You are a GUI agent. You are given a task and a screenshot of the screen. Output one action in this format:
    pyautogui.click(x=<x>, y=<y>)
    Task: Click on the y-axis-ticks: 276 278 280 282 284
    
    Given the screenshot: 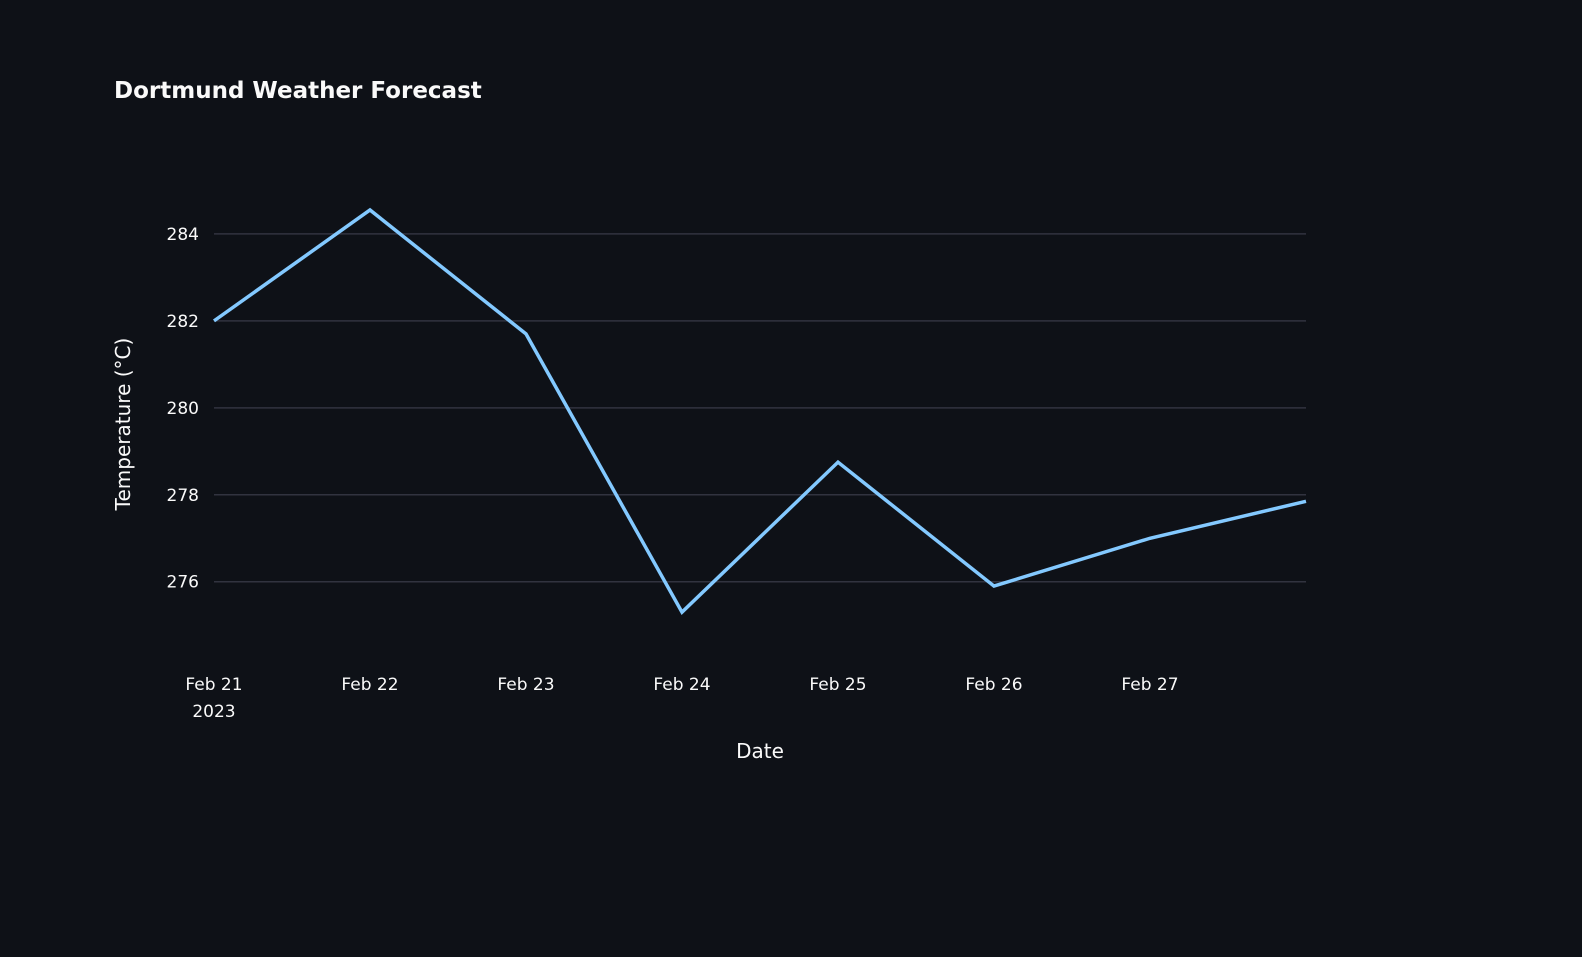 What is the action you would take?
    pyautogui.click(x=183, y=409)
    